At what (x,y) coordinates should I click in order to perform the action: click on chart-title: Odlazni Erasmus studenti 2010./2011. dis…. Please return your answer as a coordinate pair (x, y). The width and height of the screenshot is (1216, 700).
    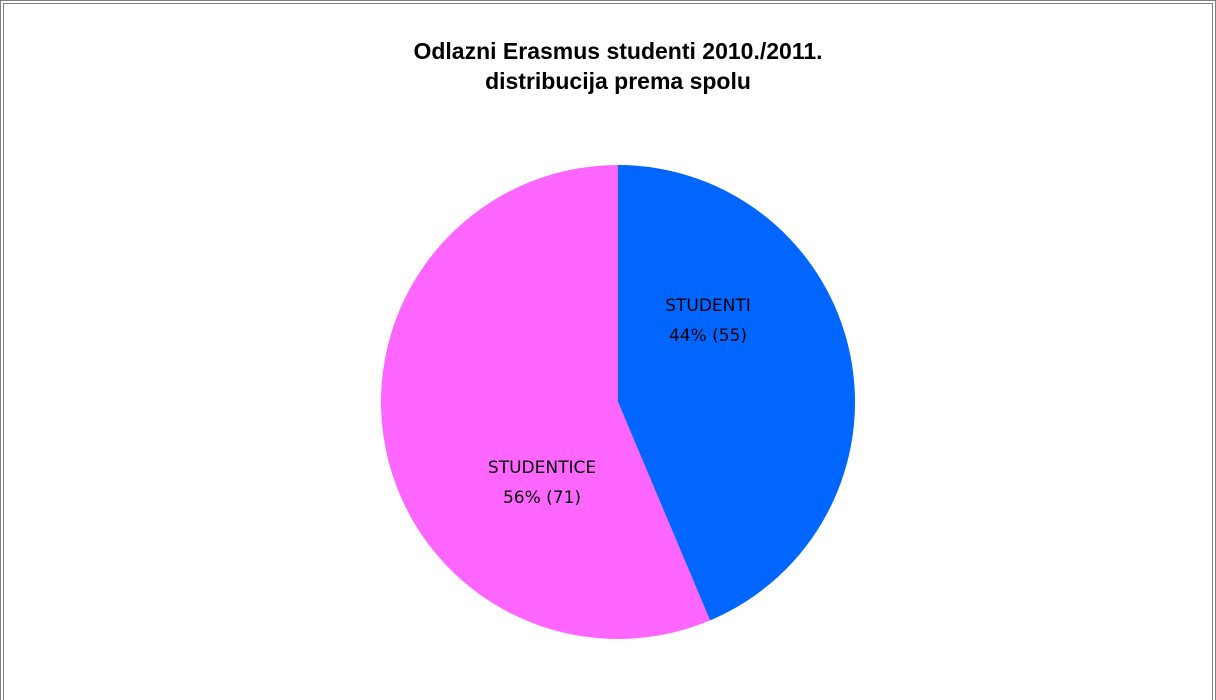
    Looking at the image, I should click on (608, 66).